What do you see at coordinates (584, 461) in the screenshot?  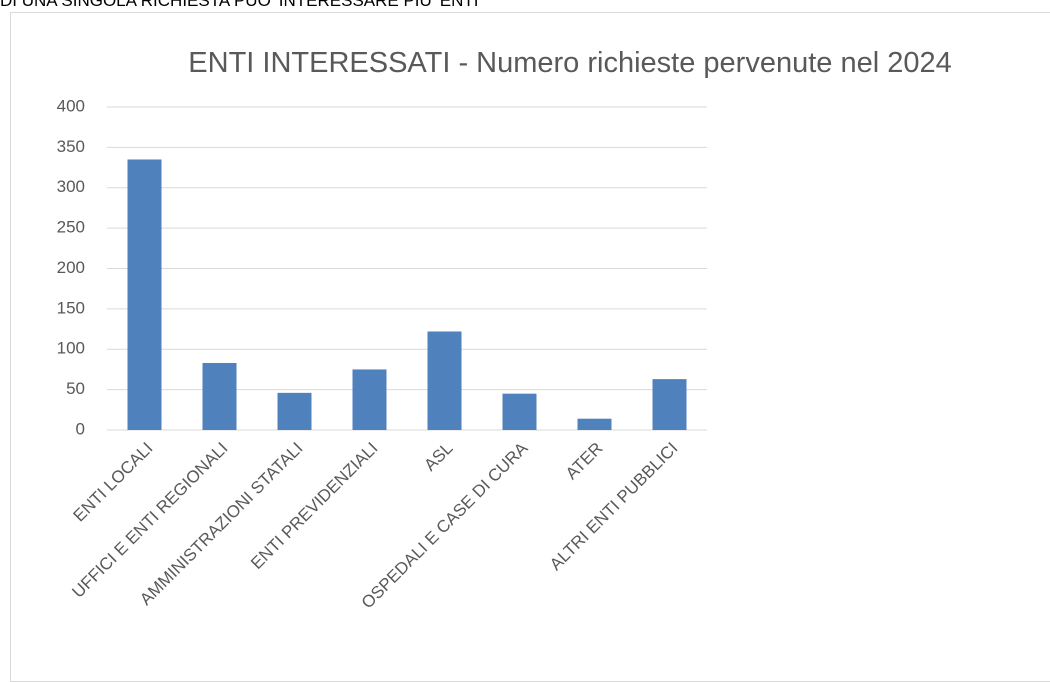 I see `x-tick-label: ATER` at bounding box center [584, 461].